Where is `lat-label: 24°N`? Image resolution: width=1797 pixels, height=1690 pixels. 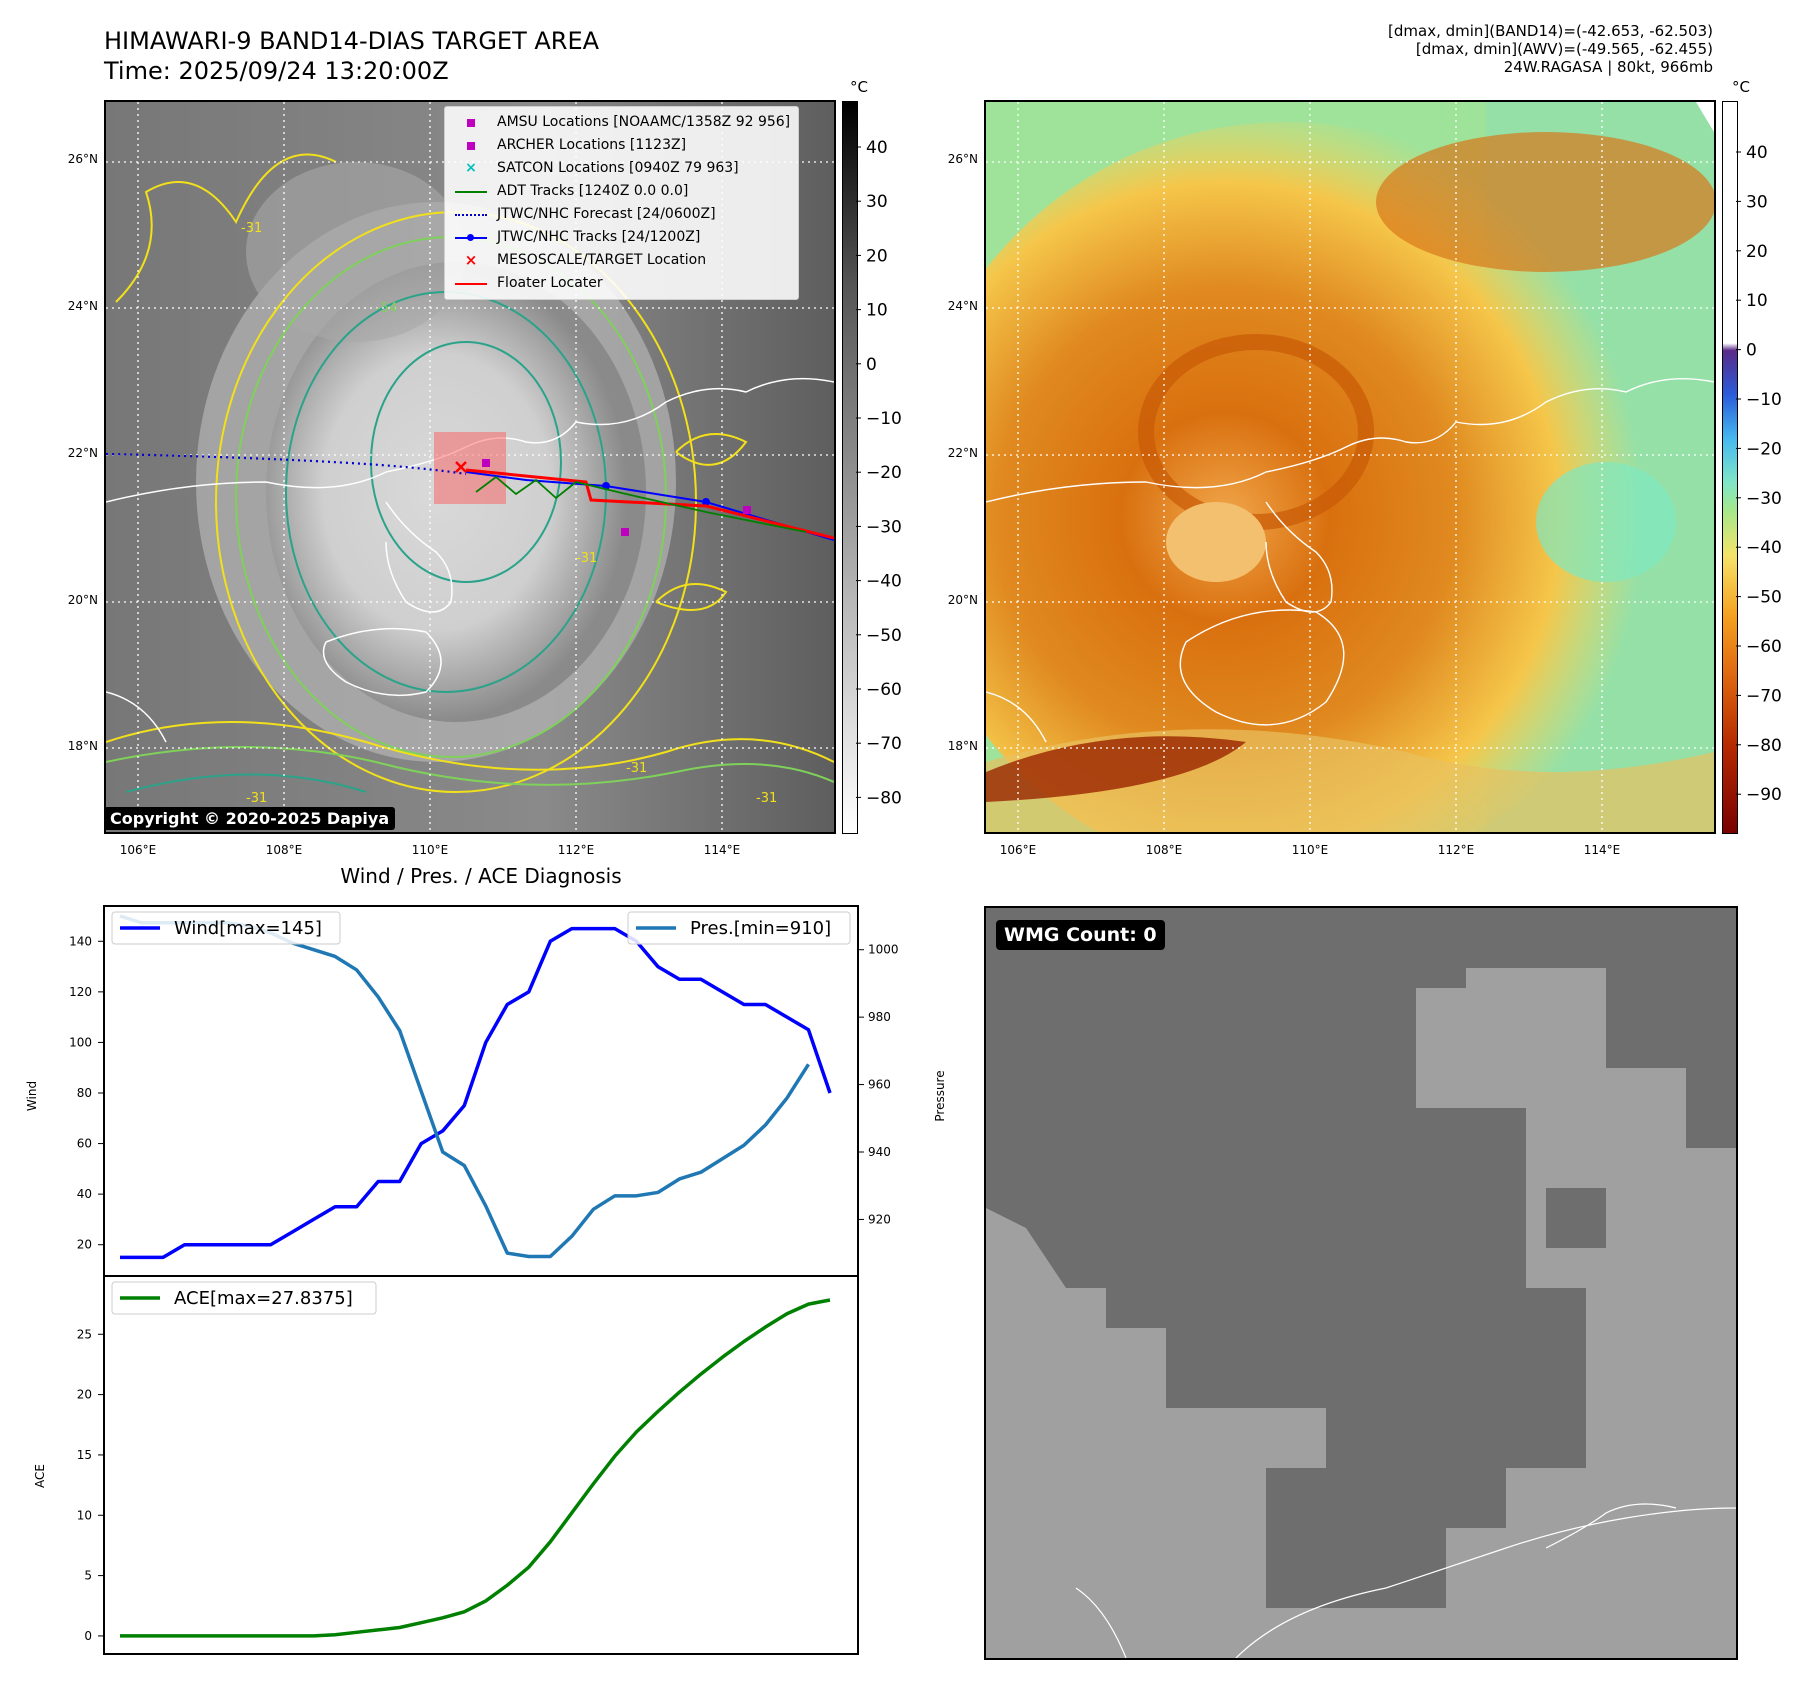 lat-label: 24°N is located at coordinates (83, 306).